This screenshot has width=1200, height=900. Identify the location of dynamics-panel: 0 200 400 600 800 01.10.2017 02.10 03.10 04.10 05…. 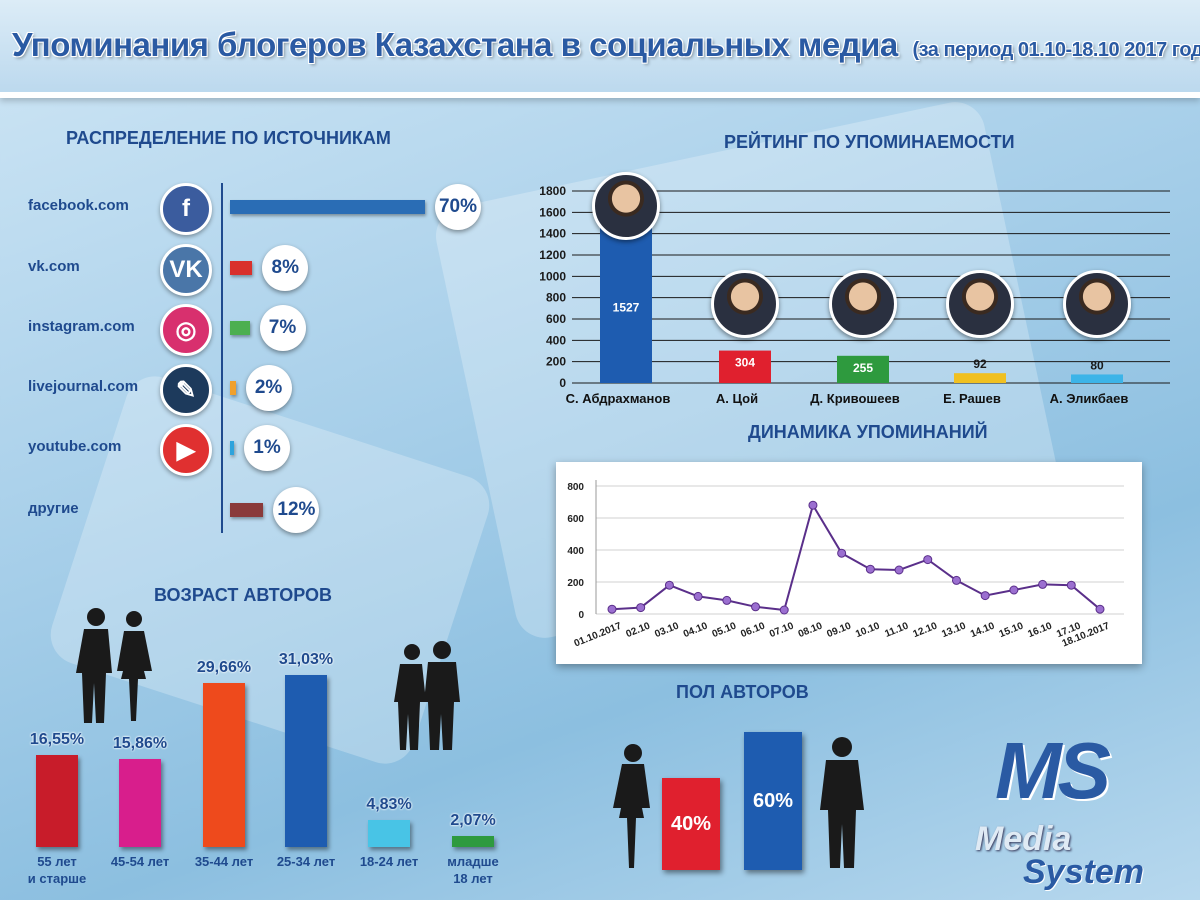
(849, 563).